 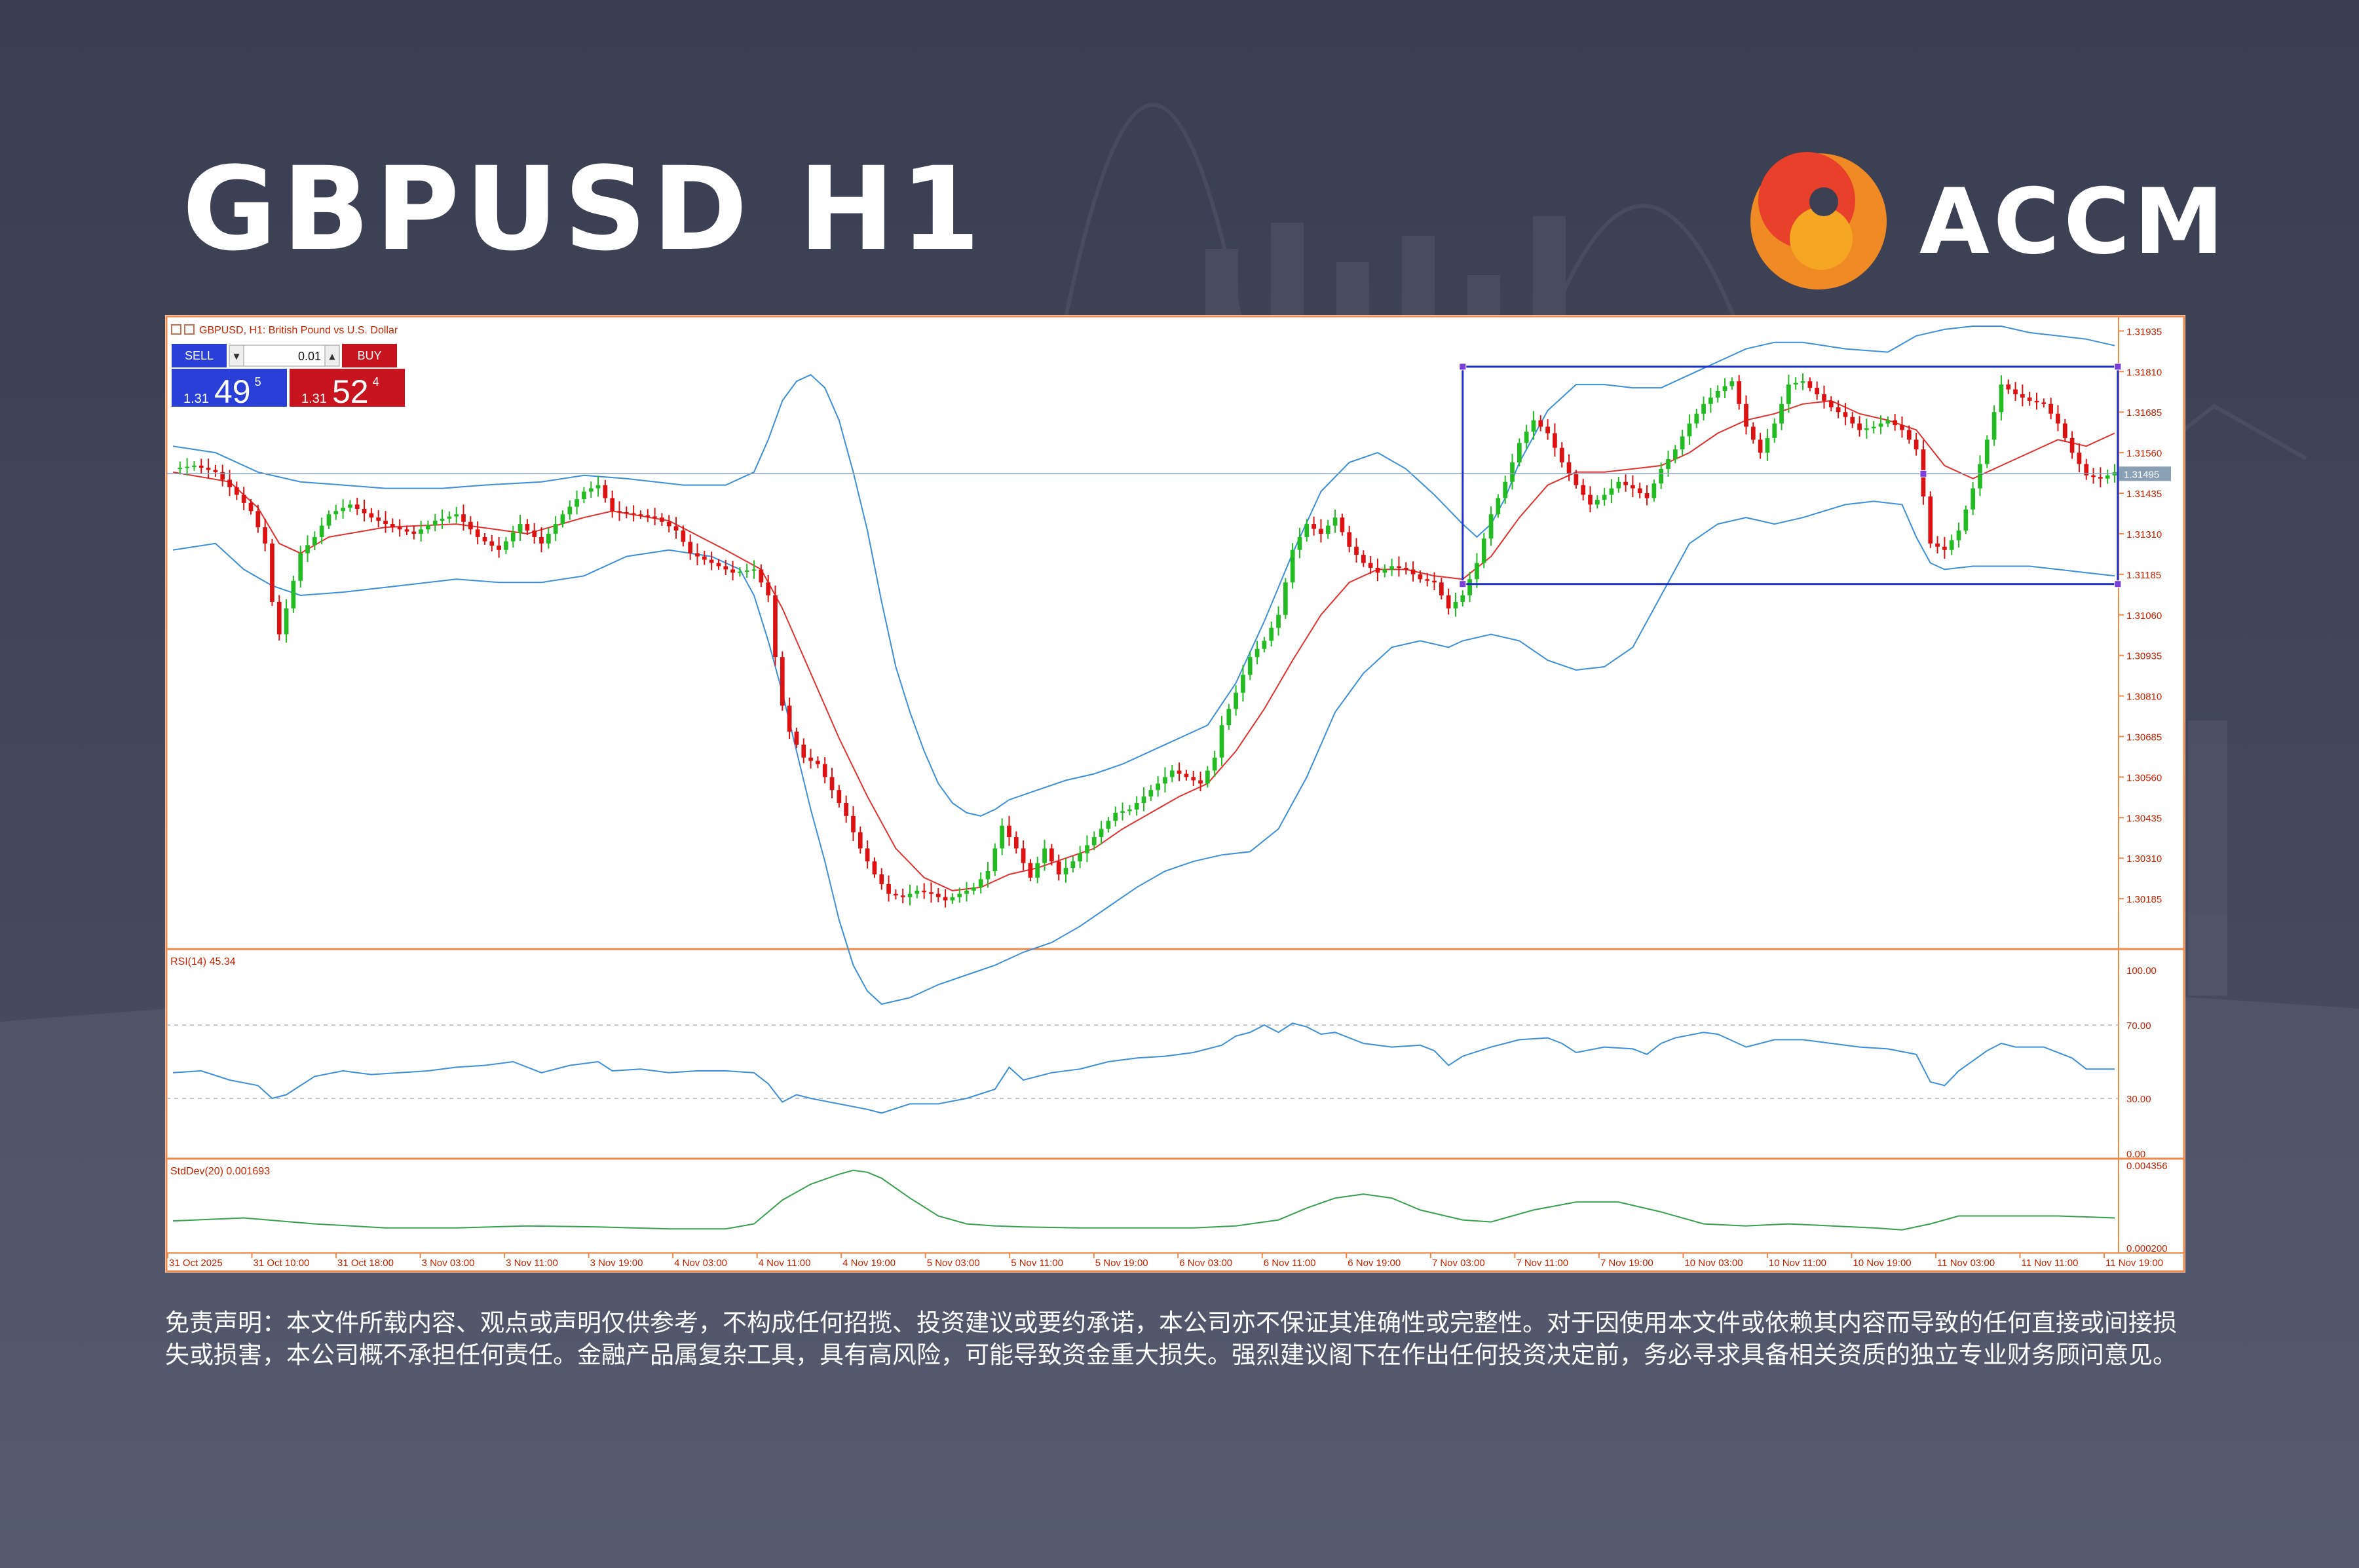 I want to click on time-axis-label: 5 Nov 03:00, so click(x=954, y=1263).